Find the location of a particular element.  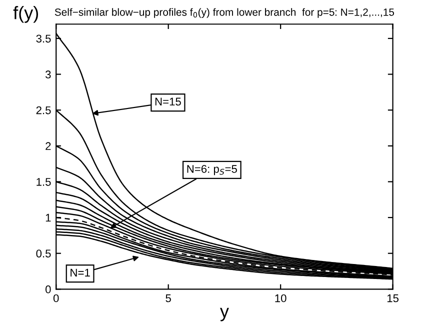

x-tick-label: 0 is located at coordinates (56, 298).